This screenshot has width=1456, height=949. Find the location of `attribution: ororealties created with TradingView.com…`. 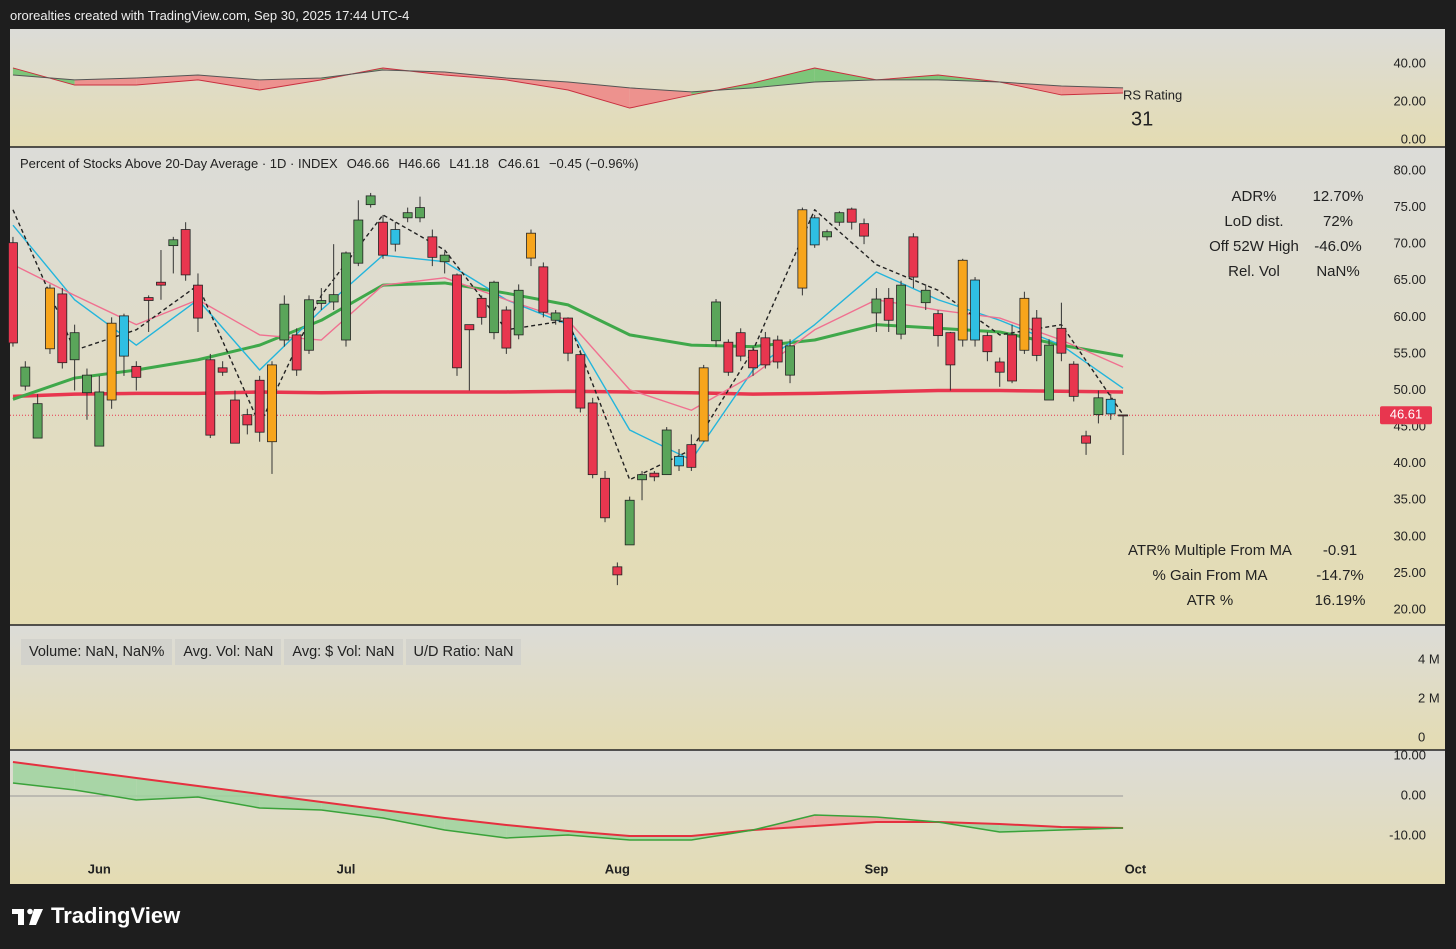

attribution: ororealties created with TradingView.com… is located at coordinates (210, 15).